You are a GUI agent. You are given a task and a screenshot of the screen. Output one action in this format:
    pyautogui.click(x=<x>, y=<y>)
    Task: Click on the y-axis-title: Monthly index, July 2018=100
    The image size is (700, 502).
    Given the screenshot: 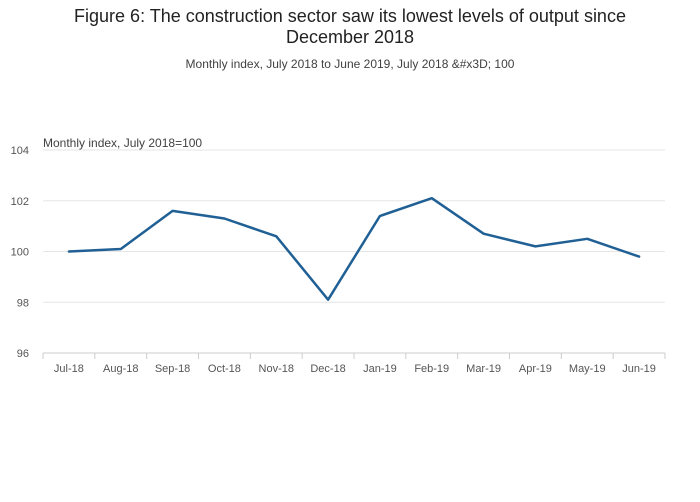 What is the action you would take?
    pyautogui.click(x=122, y=143)
    